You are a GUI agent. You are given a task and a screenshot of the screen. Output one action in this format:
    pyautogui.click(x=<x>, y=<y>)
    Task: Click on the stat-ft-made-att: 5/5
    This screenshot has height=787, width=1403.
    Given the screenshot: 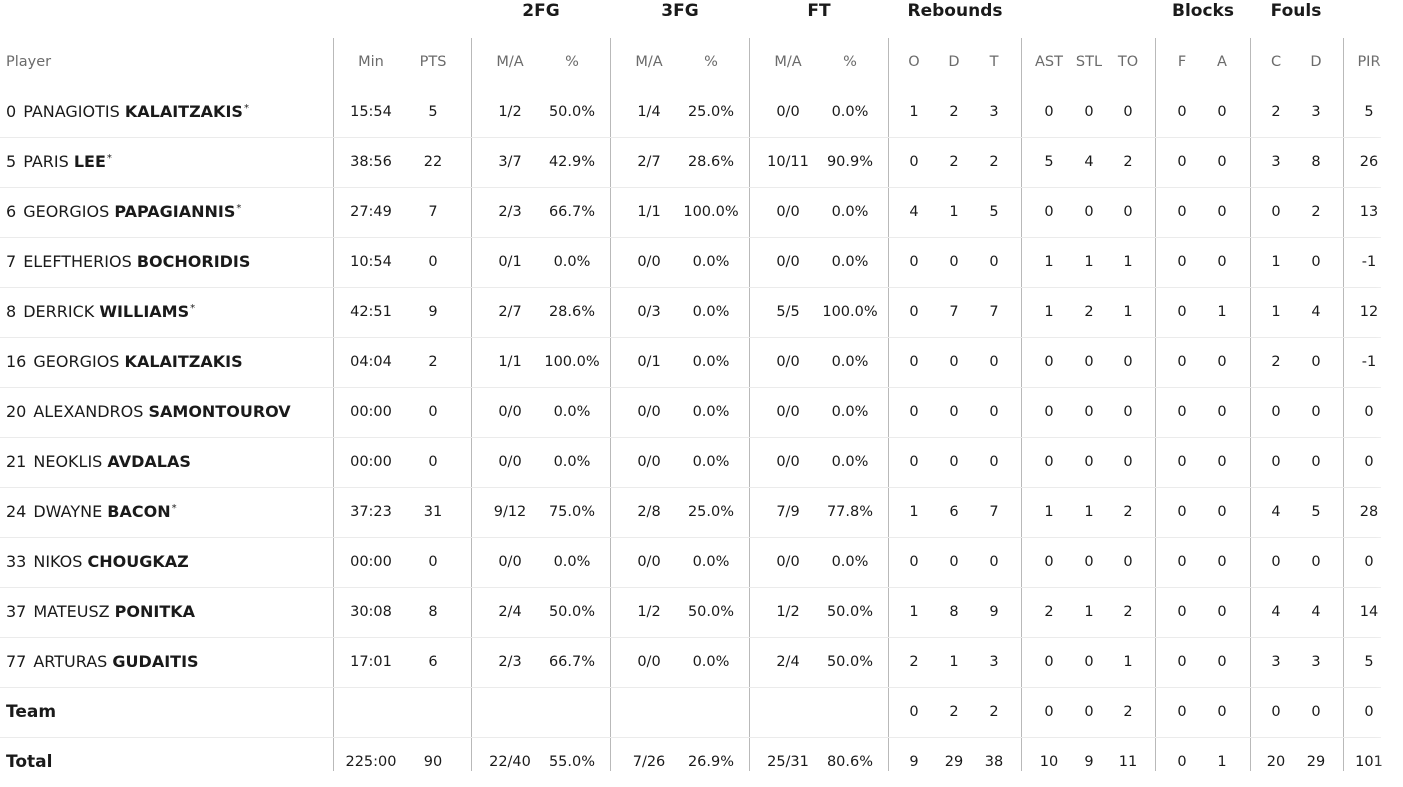 What is the action you would take?
    pyautogui.click(x=788, y=312)
    